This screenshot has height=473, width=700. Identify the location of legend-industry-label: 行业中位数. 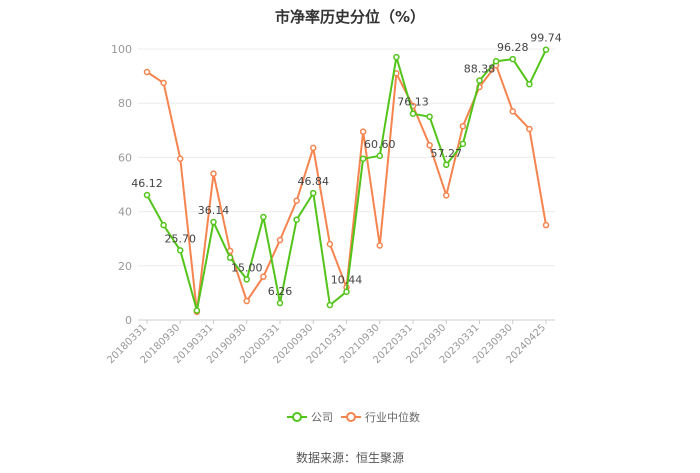
(392, 417).